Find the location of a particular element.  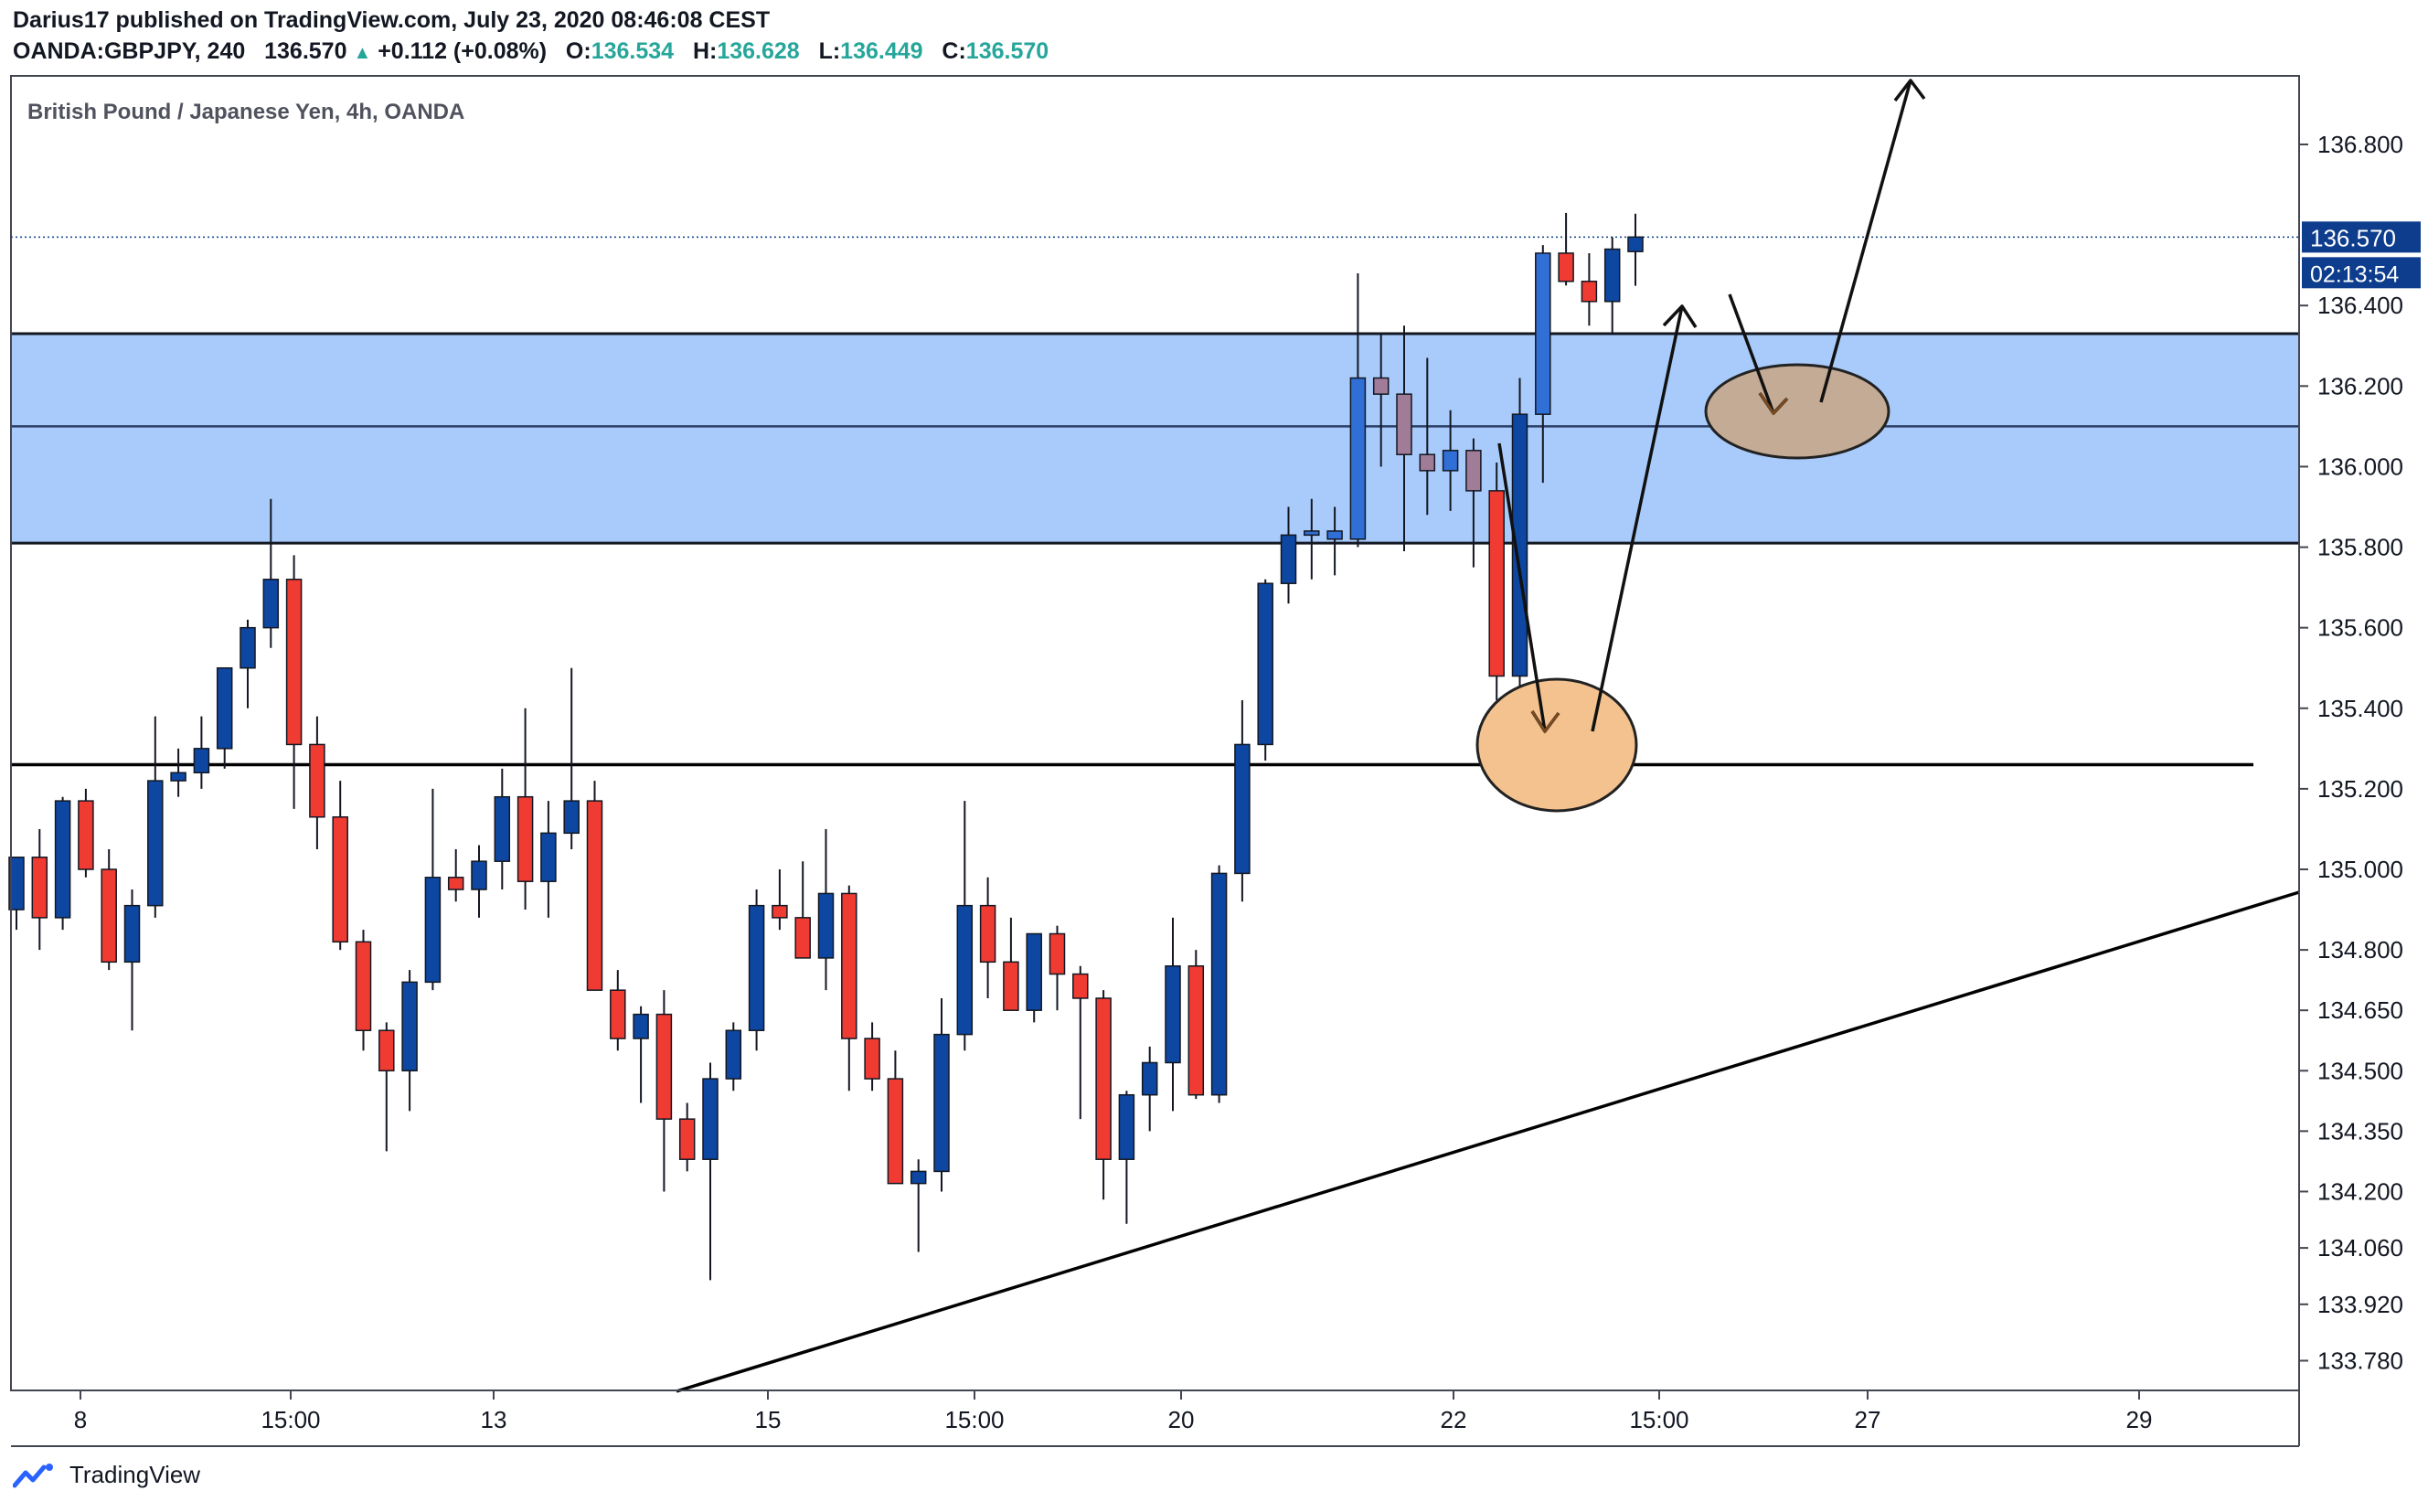

y-tick-label: 136.000 is located at coordinates (2360, 466).